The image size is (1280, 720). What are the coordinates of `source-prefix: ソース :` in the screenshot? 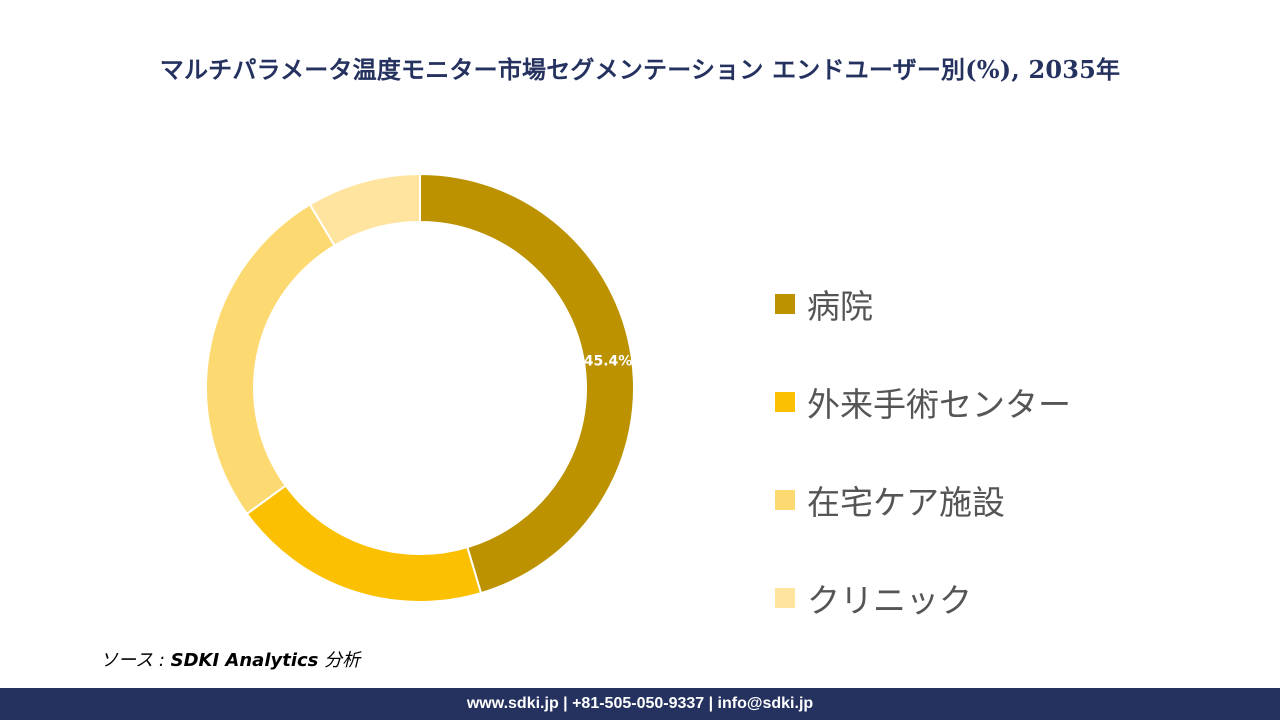 It's located at (135, 660).